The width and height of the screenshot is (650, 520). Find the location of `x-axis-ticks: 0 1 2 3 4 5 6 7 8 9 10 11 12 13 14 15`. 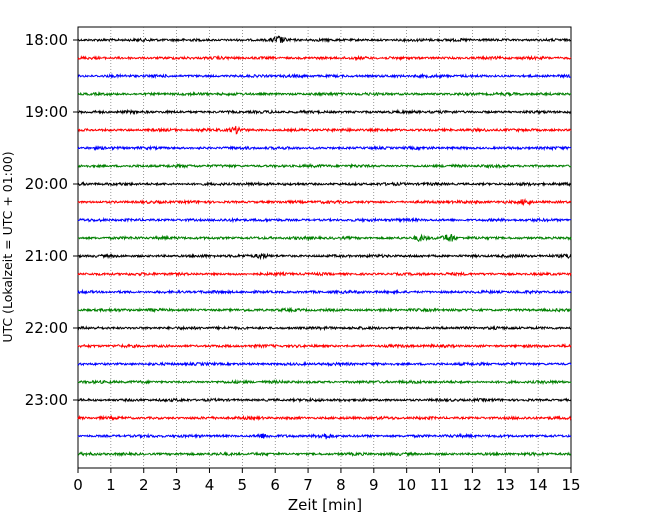

x-axis-ticks: 0 1 2 3 4 5 6 7 8 9 10 11 12 13 14 15 is located at coordinates (327, 481).